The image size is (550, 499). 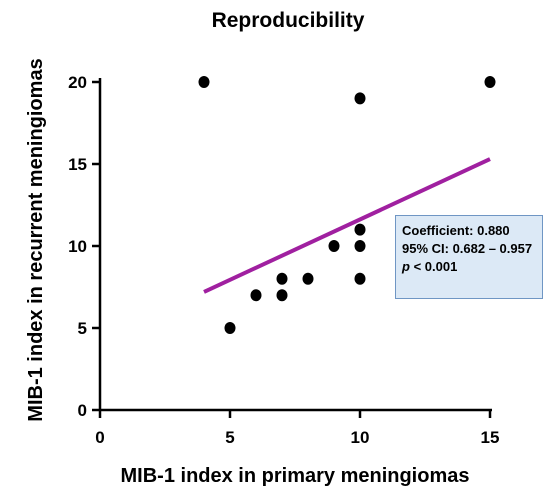 I want to click on x-tick-label: 5, so click(x=229, y=437).